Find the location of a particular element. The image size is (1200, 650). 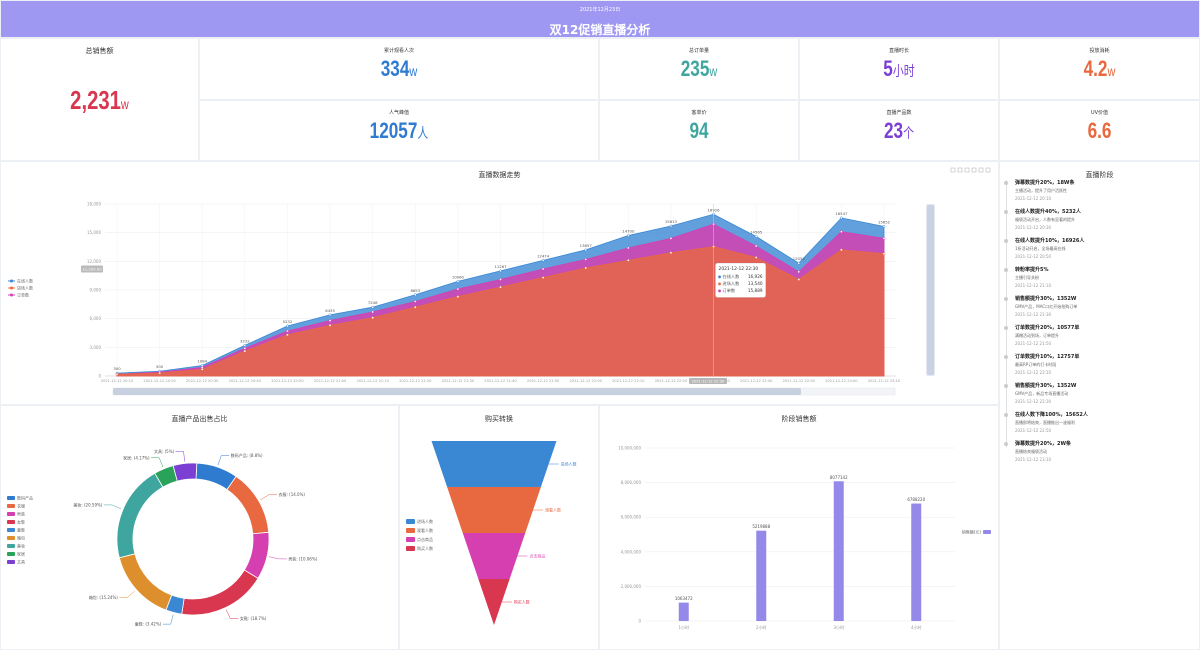

timeline-item-time: 2021-12-12 20:50 is located at coordinates (1033, 256).